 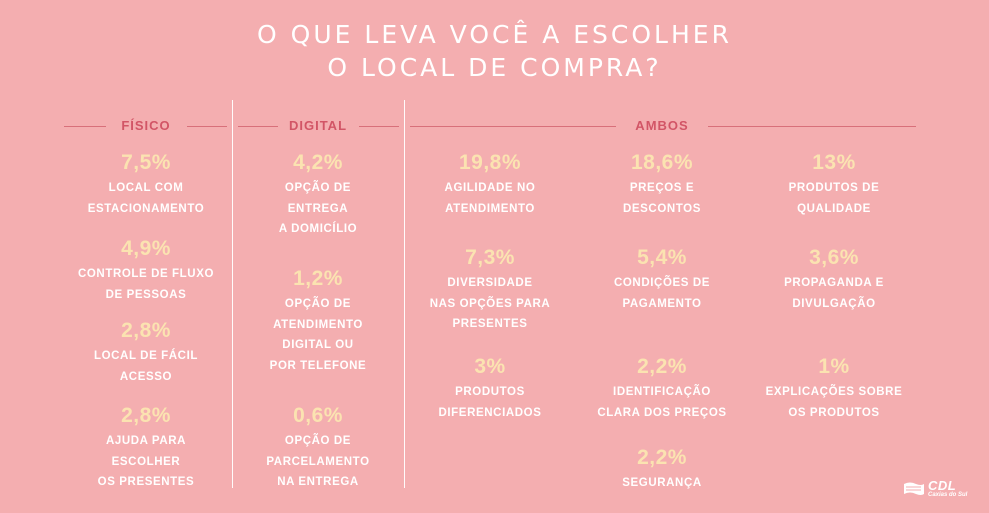 I want to click on stat-ajuda-para-escolher: 2,8% AJUDA PARA ESCOLHER OS PRESENTES, so click(x=146, y=448).